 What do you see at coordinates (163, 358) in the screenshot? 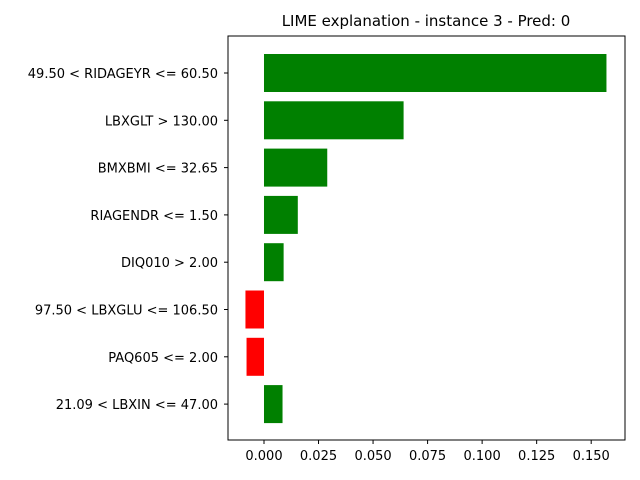
I see `y-tick-label-6: PAQ605 <= 2.00` at bounding box center [163, 358].